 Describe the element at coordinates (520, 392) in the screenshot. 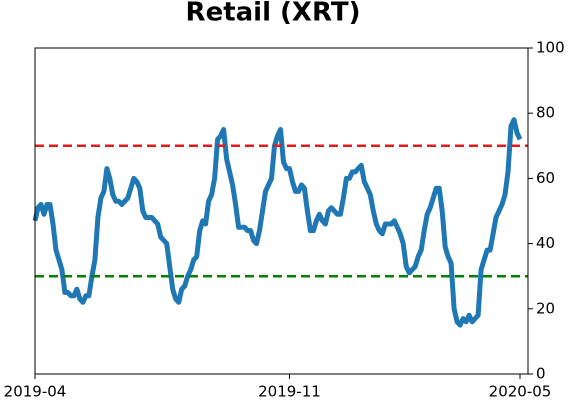

I see `x-tick-label: 2020-05` at that location.